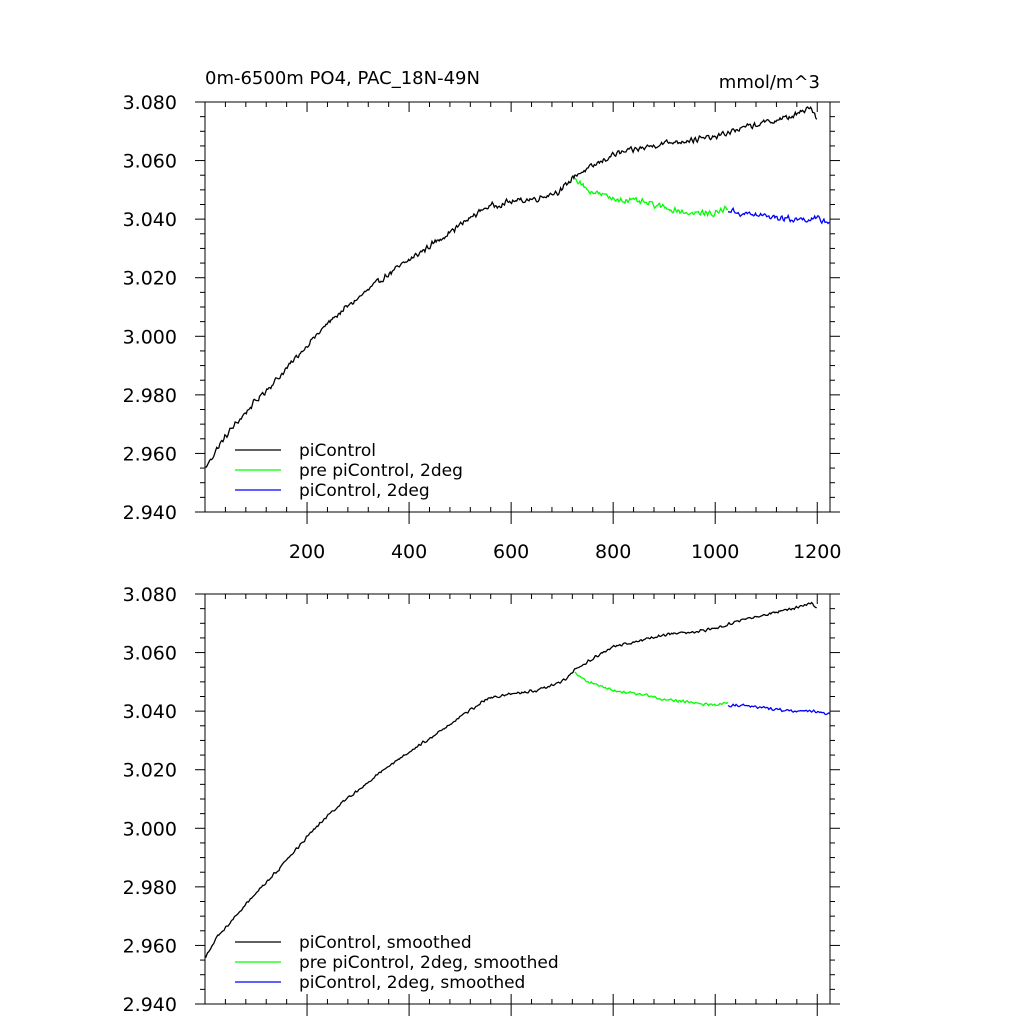 Image resolution: width=1024 pixels, height=1024 pixels. What do you see at coordinates (651, 197) in the screenshot?
I see `series-line-pre-picontrol-2deg` at bounding box center [651, 197].